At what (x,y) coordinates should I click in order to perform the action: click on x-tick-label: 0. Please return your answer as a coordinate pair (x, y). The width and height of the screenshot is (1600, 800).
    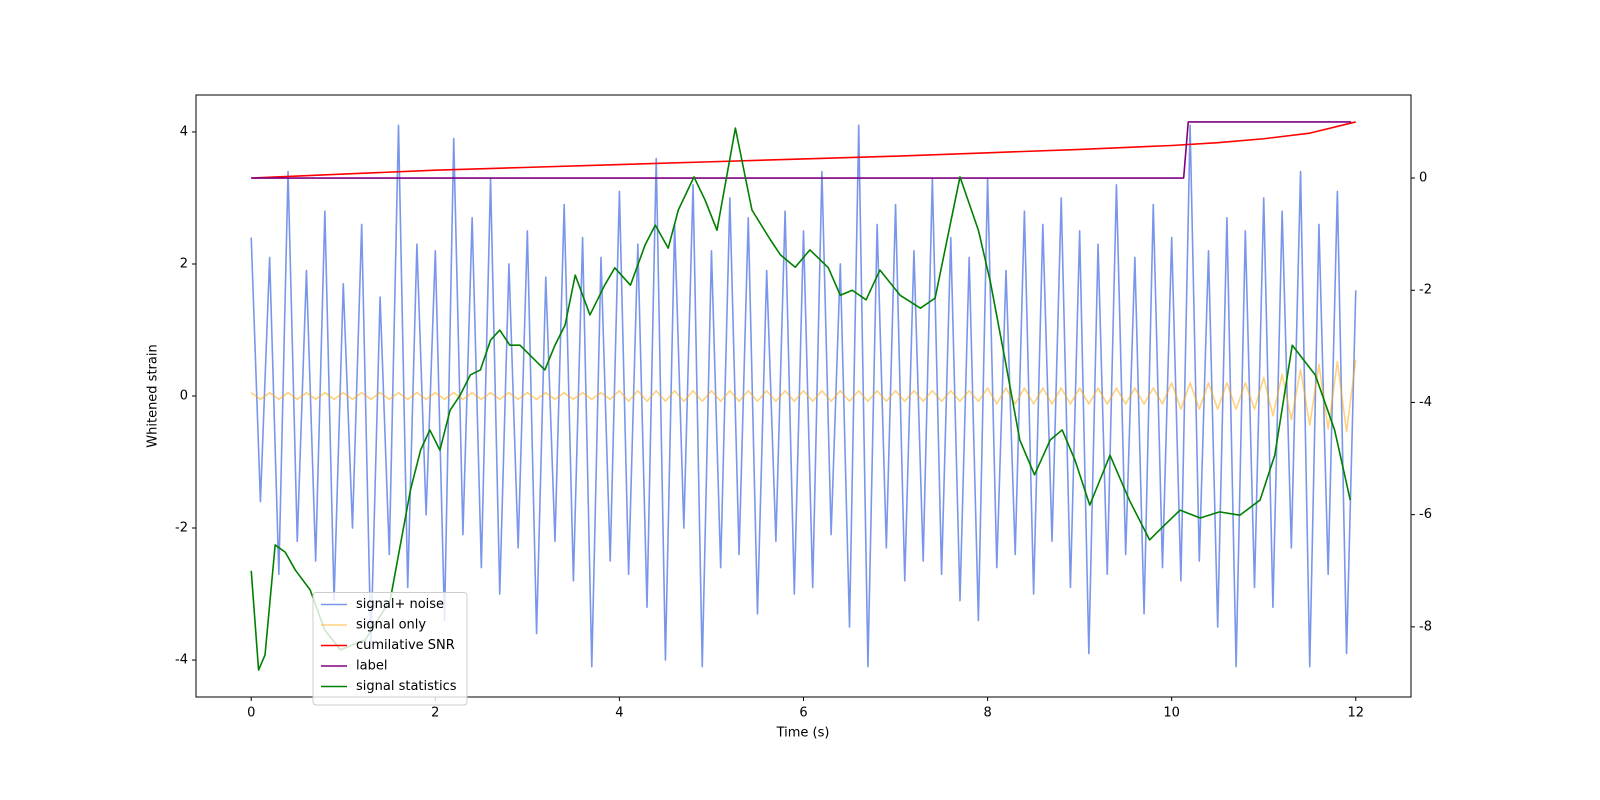
    Looking at the image, I should click on (251, 713).